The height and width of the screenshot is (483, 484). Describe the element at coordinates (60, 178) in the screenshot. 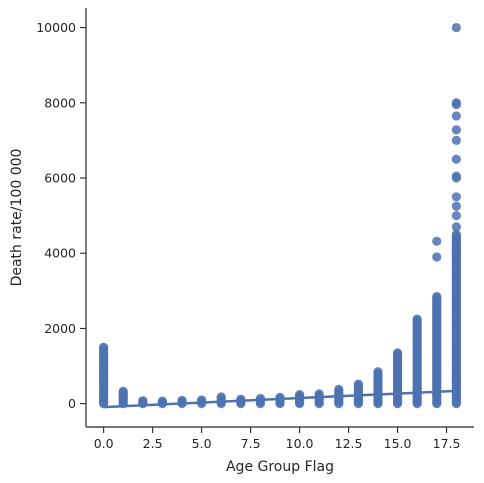

I see `y-tick-label: 6000` at that location.